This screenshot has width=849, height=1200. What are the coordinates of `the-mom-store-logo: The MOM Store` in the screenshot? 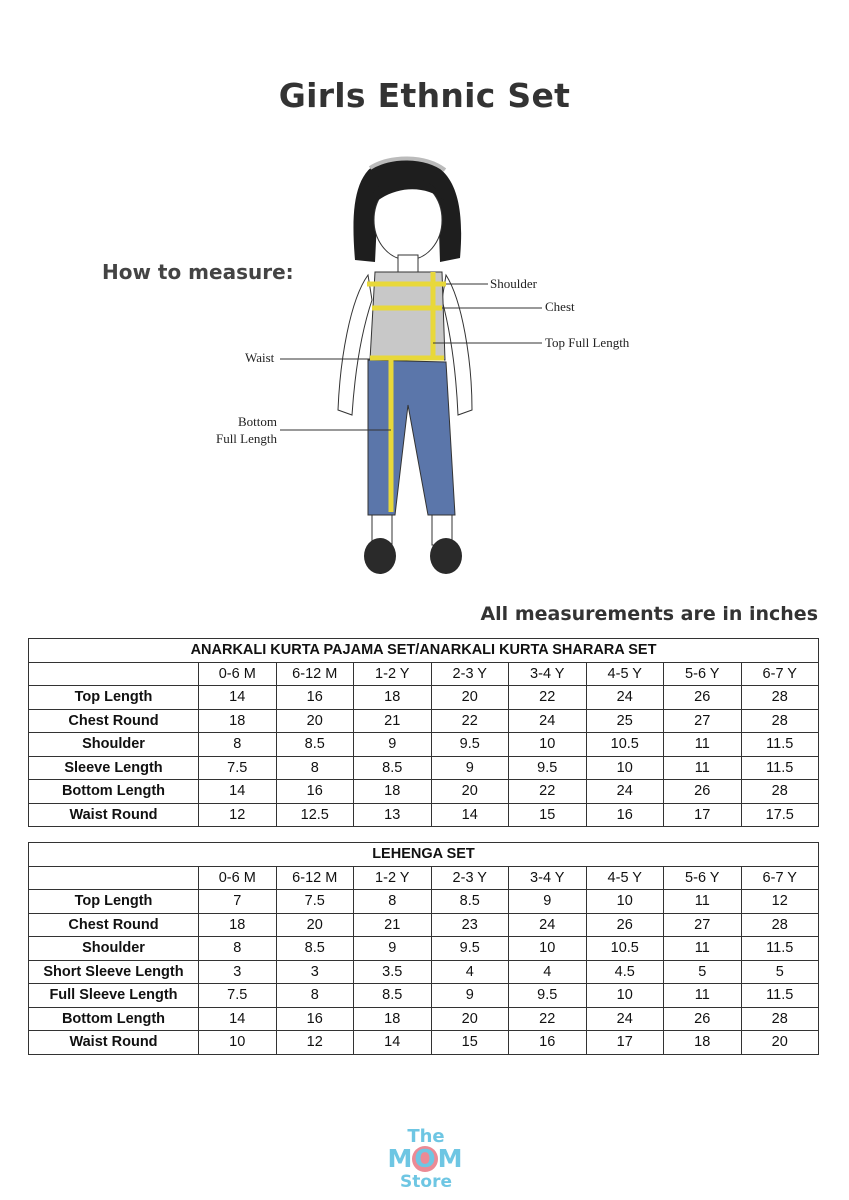 It's located at (426, 1163).